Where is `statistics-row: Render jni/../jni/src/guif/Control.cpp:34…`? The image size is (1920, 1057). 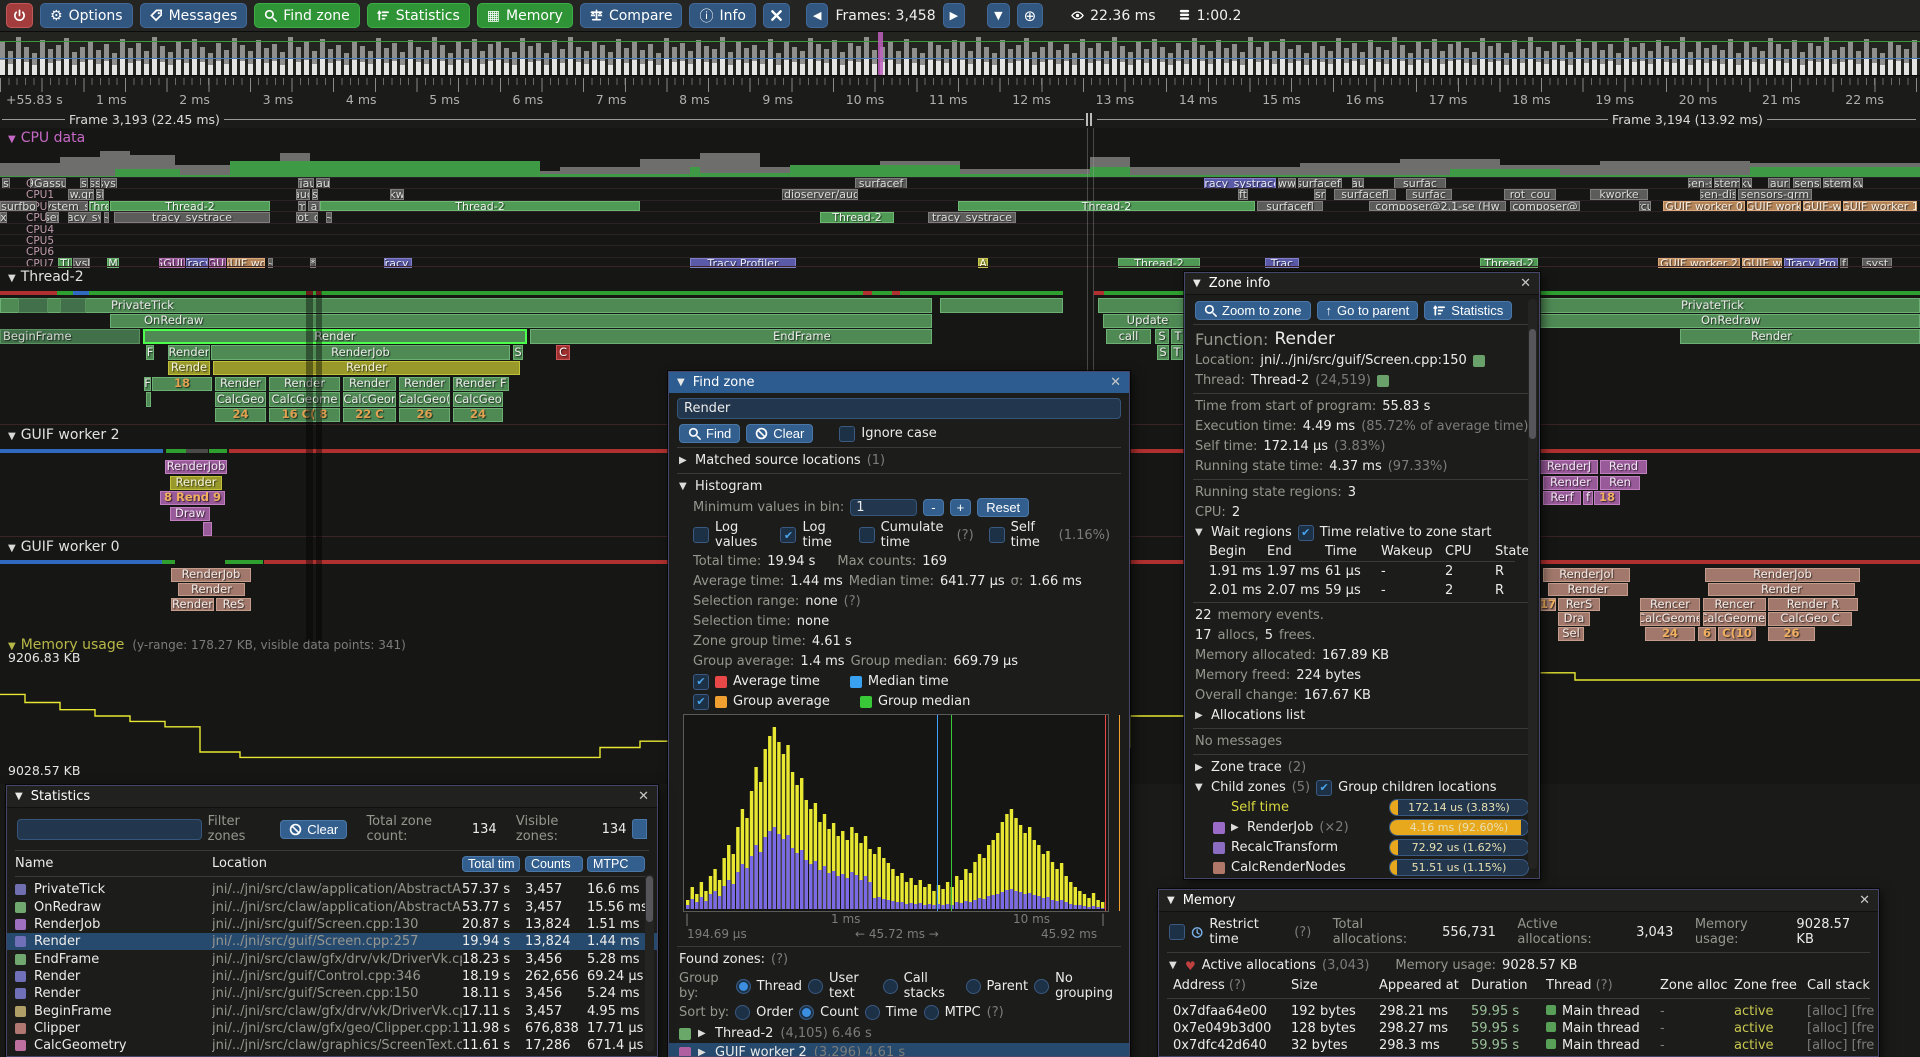 statistics-row: Render jni/../jni/src/guif/Control.cpp:34… is located at coordinates (332, 976).